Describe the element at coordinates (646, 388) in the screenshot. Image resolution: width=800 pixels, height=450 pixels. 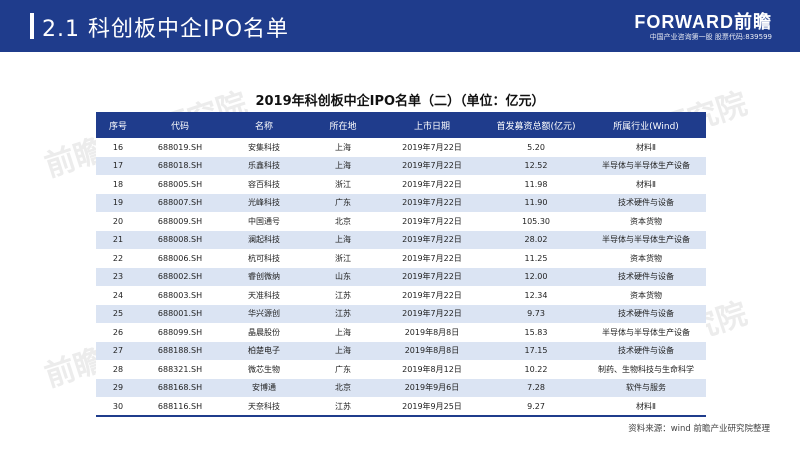
I see `cell-industry: 软件与服务` at that location.